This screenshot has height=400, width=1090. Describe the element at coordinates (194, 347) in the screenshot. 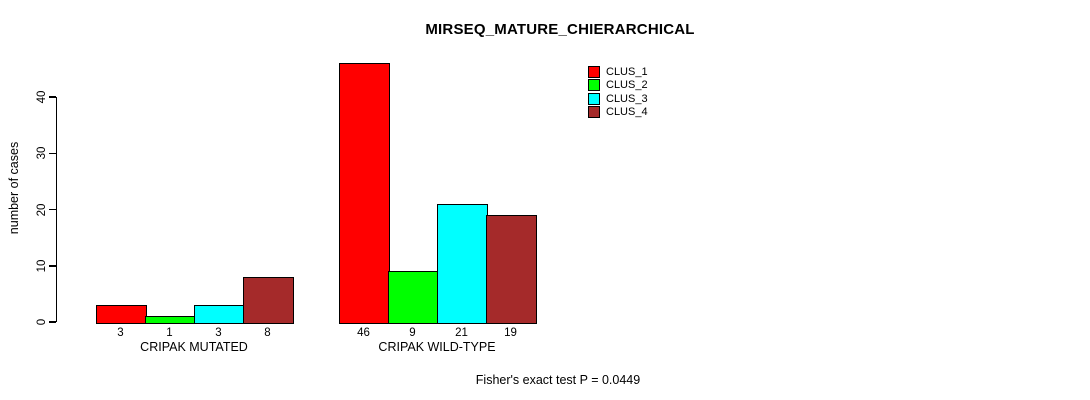

I see `category-label: CRIPAK MUTATED` at that location.